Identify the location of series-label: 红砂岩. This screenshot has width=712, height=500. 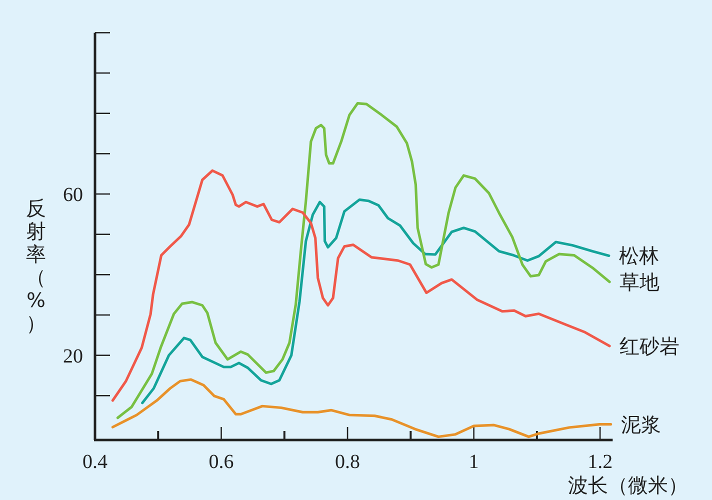
(650, 346).